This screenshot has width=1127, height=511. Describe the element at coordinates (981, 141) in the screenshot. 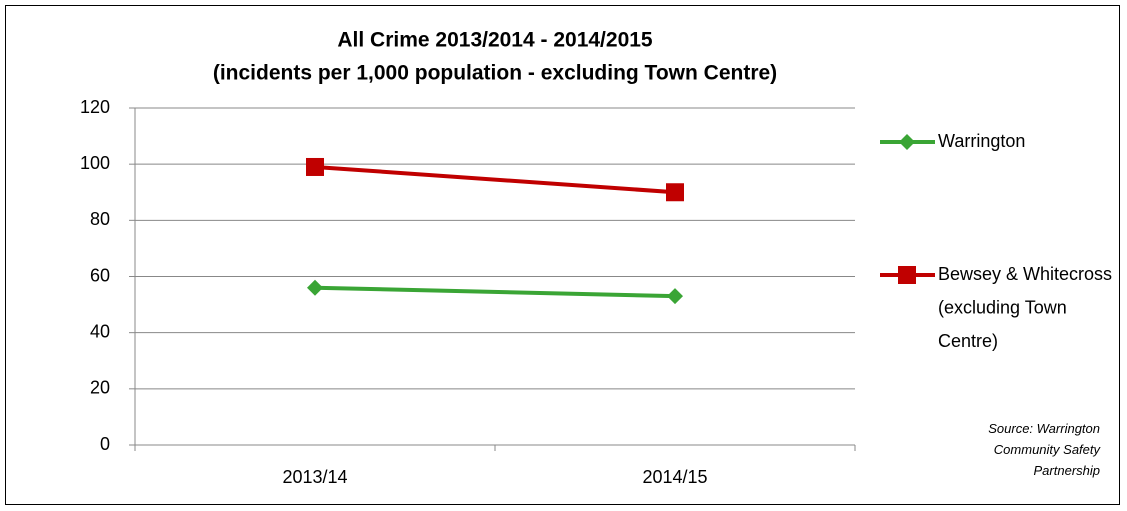

I see `legend-label: Warrington` at that location.